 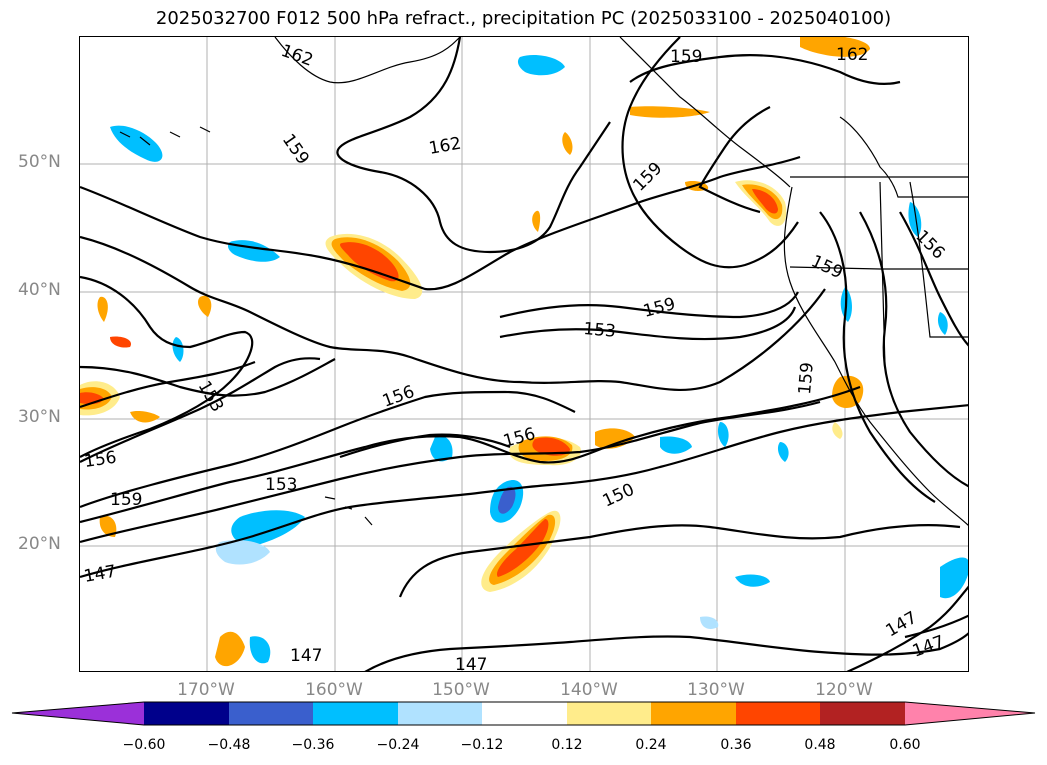 I want to click on colorbar-tick-label: 0.12, so click(x=567, y=745).